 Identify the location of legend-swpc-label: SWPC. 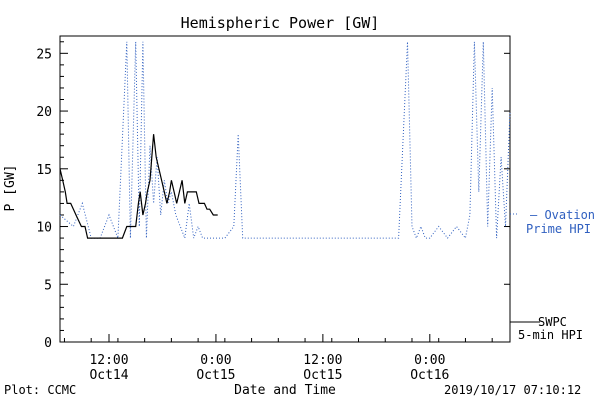
(552, 322).